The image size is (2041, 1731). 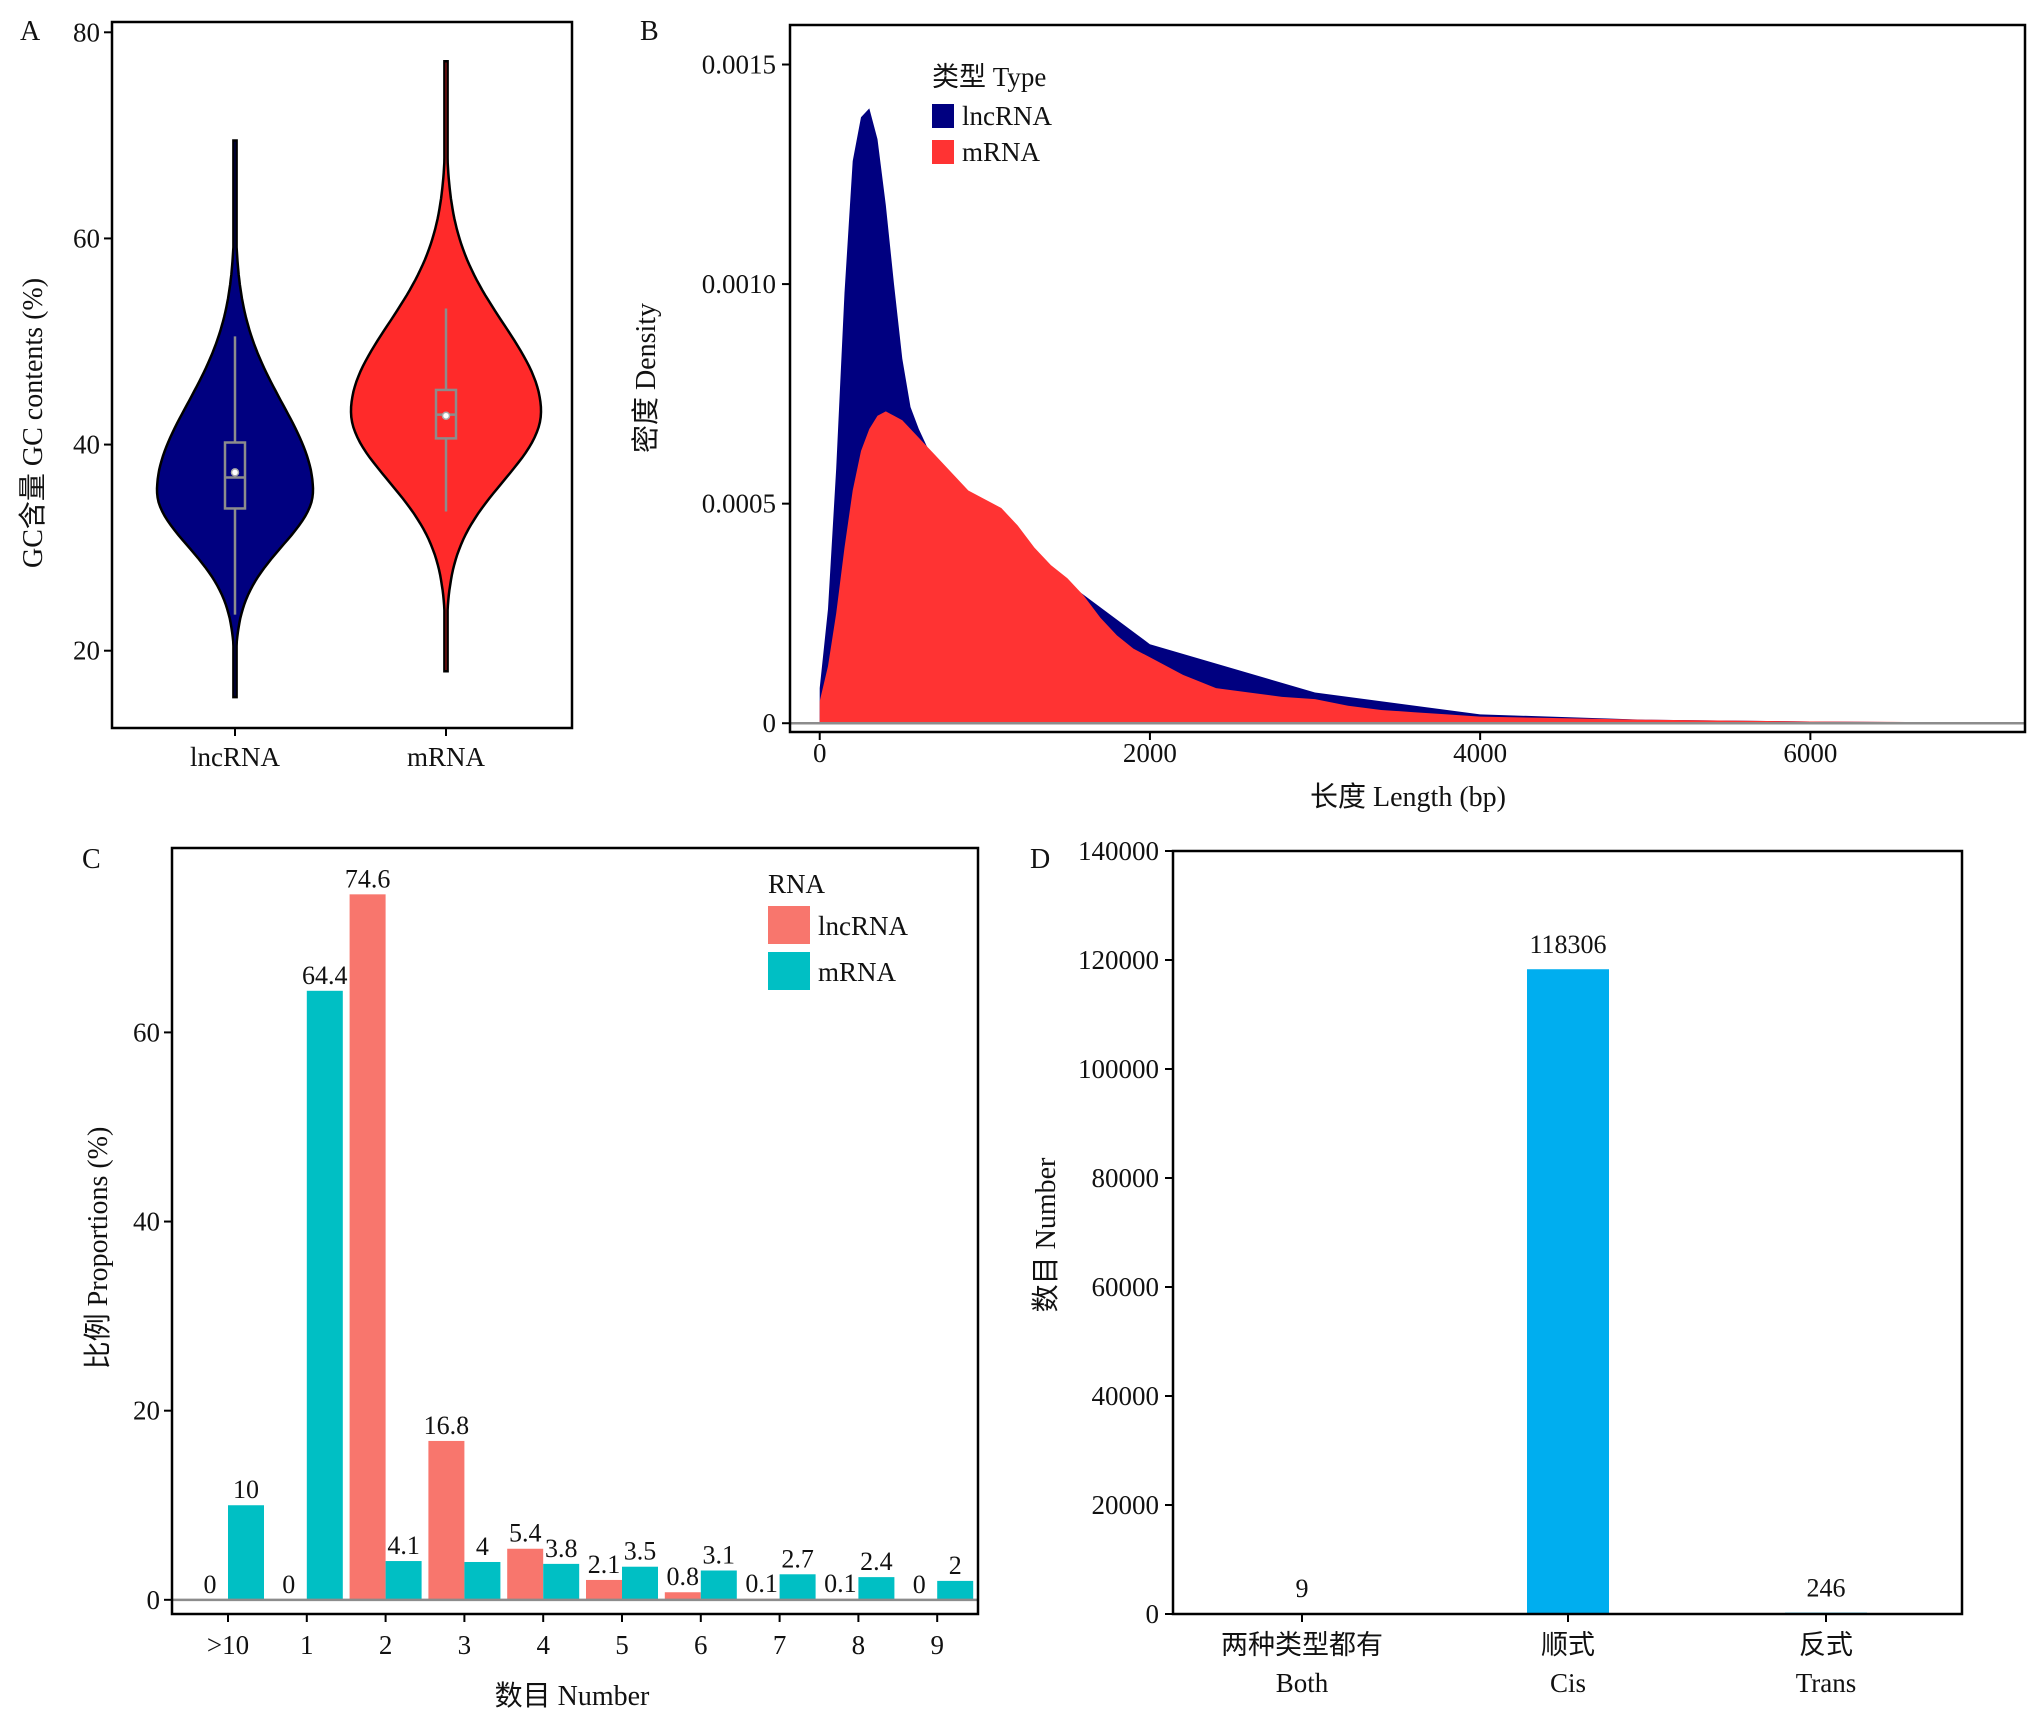 I want to click on panel-c-data-label-mRNA: 10, so click(x=246, y=1489).